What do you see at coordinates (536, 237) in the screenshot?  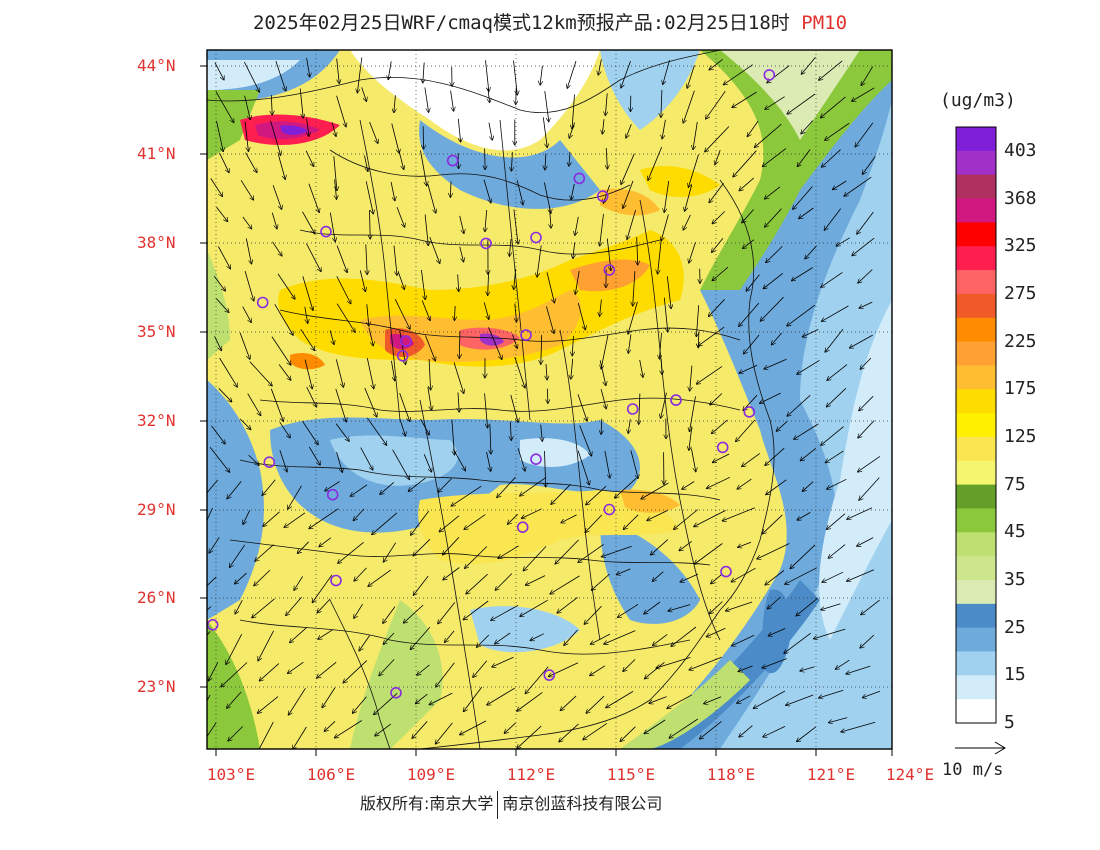 I see `station-marker` at bounding box center [536, 237].